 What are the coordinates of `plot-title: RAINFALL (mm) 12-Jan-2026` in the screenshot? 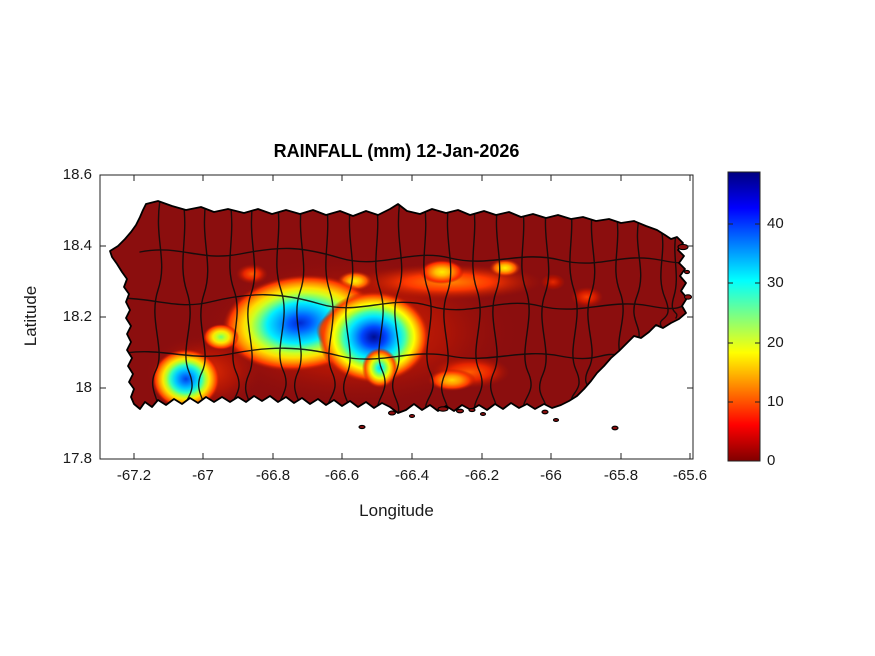 It's located at (396, 151).